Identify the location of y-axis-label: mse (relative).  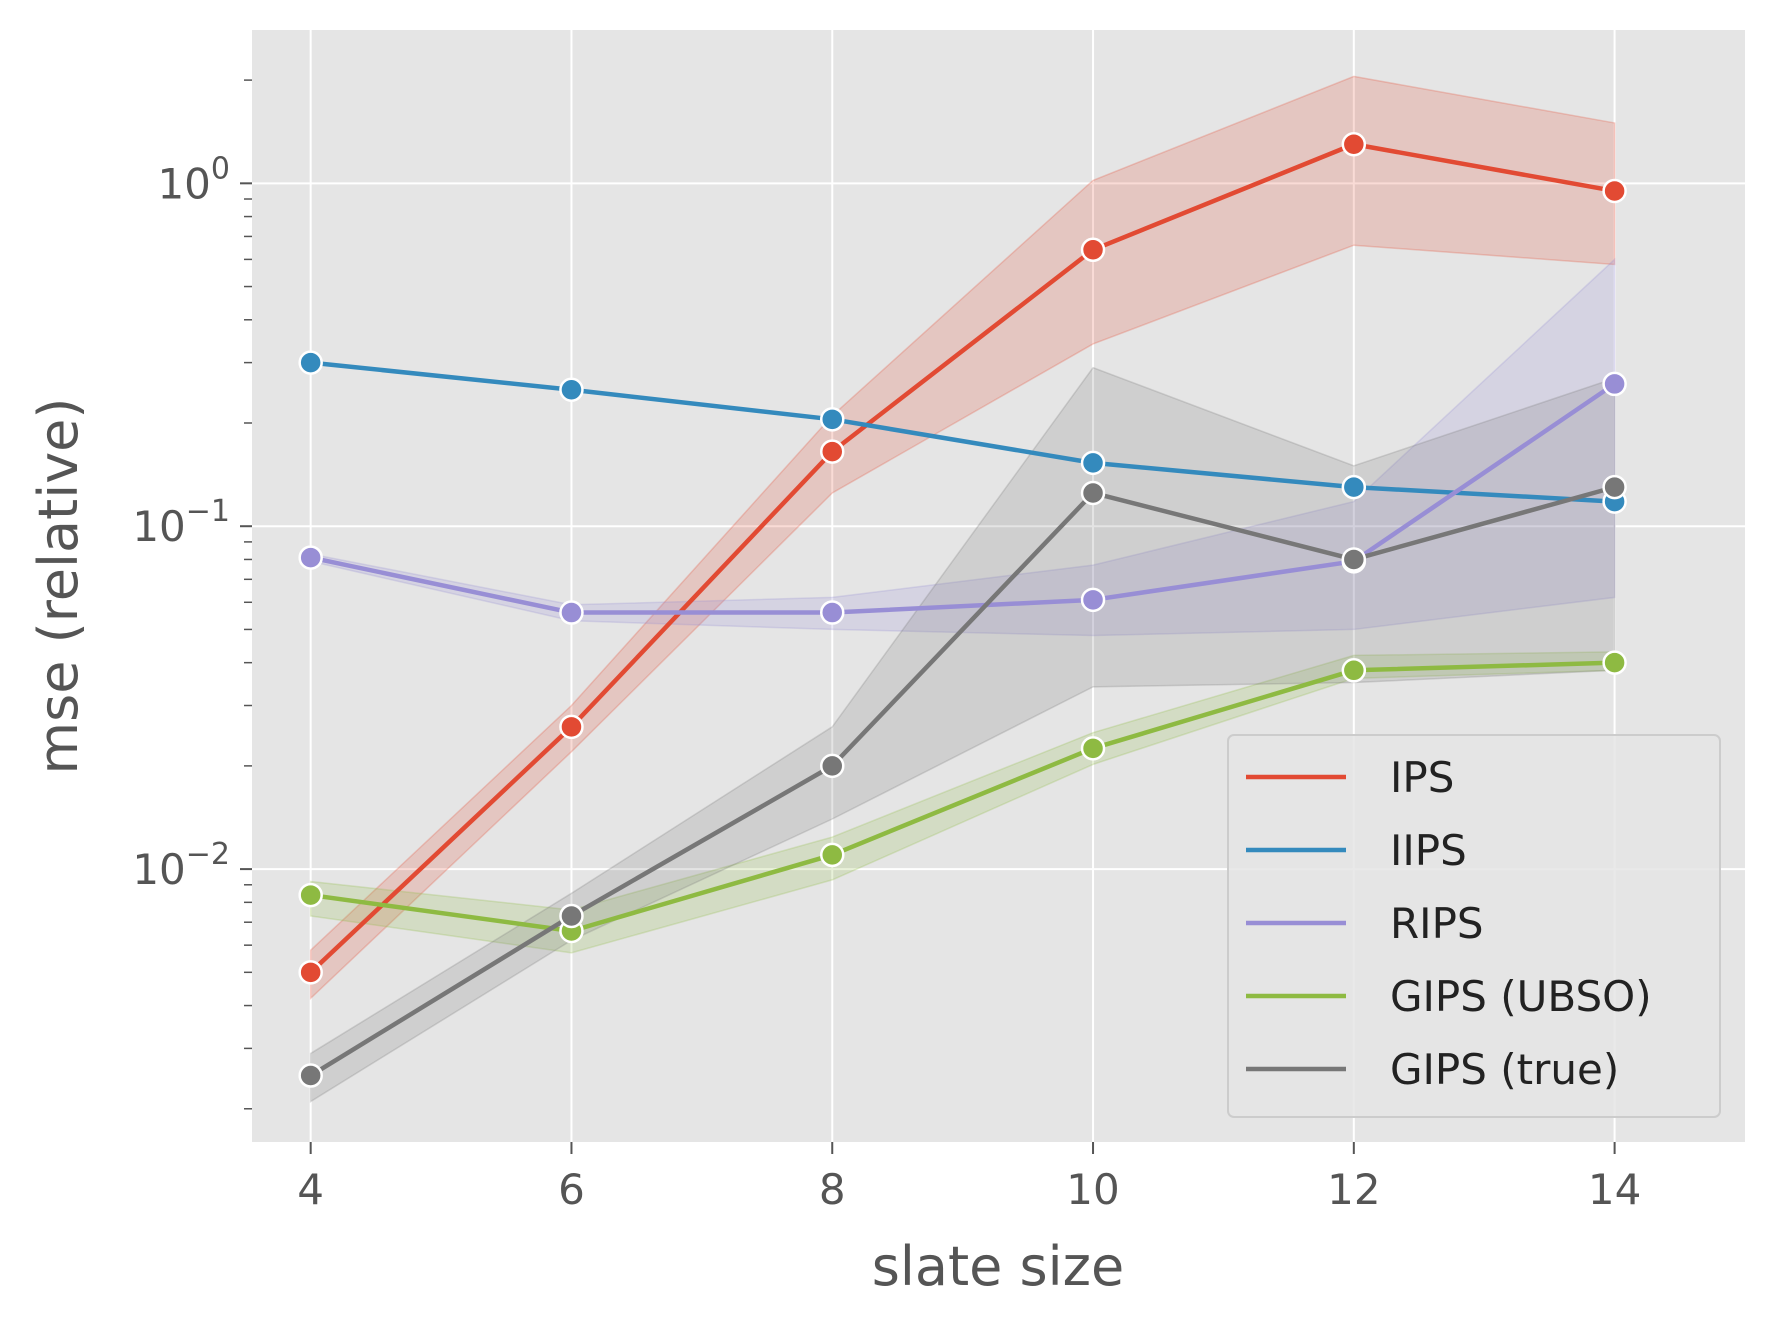
(58, 586).